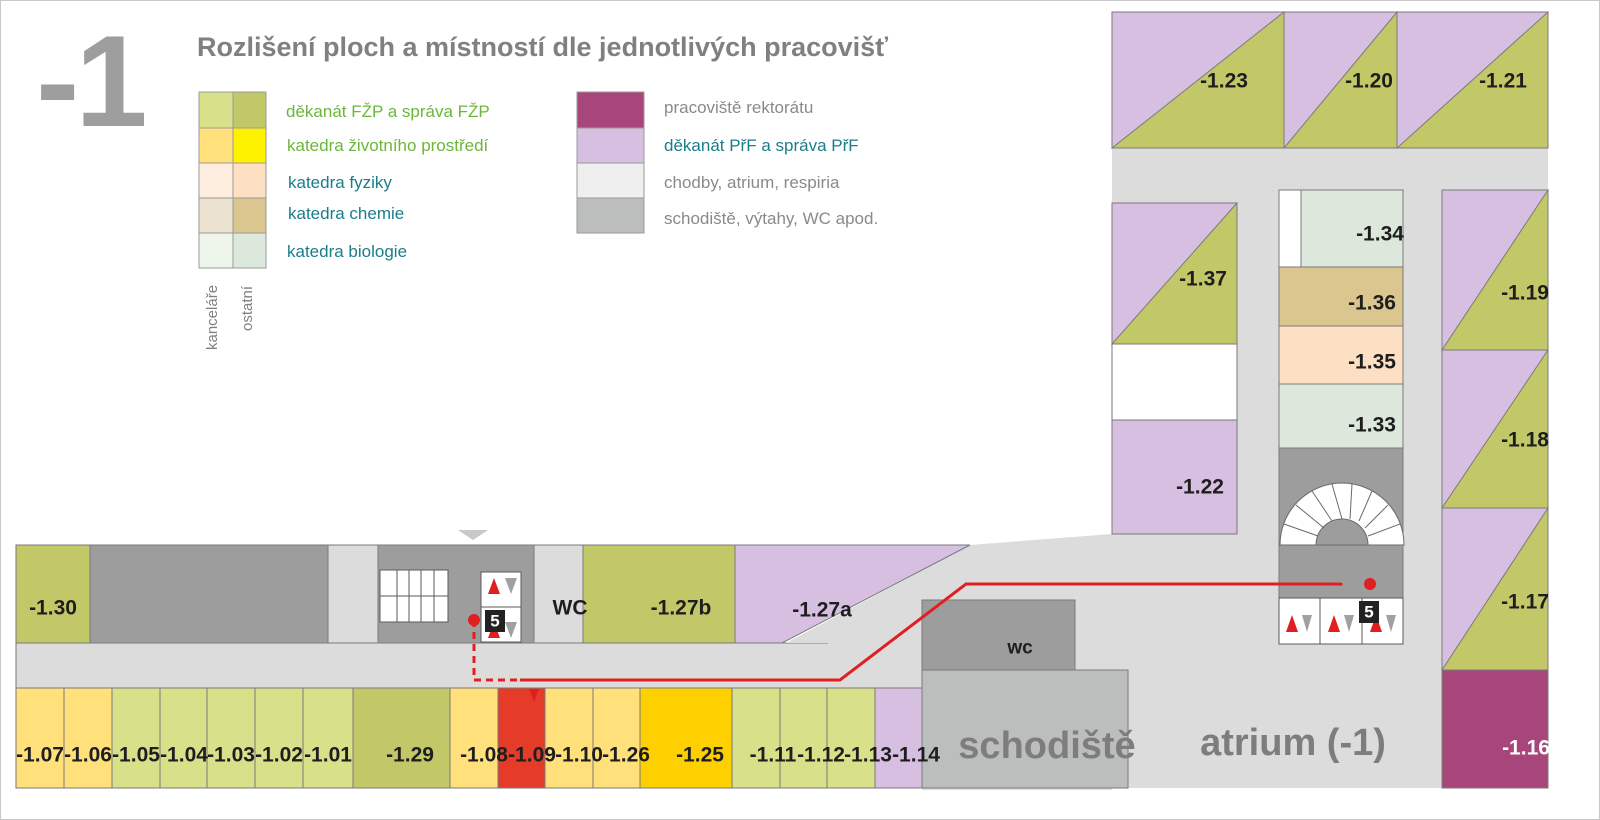 Image resolution: width=1600 pixels, height=820 pixels. I want to click on room-label: -1.26, so click(626, 755).